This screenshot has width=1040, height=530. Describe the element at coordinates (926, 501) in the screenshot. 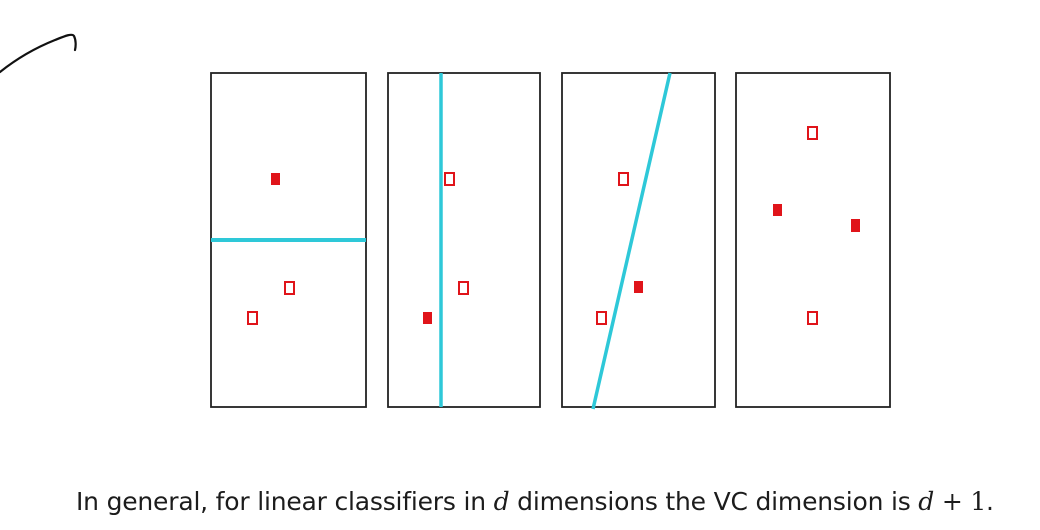

I see `caption-formula-variable: d` at that location.